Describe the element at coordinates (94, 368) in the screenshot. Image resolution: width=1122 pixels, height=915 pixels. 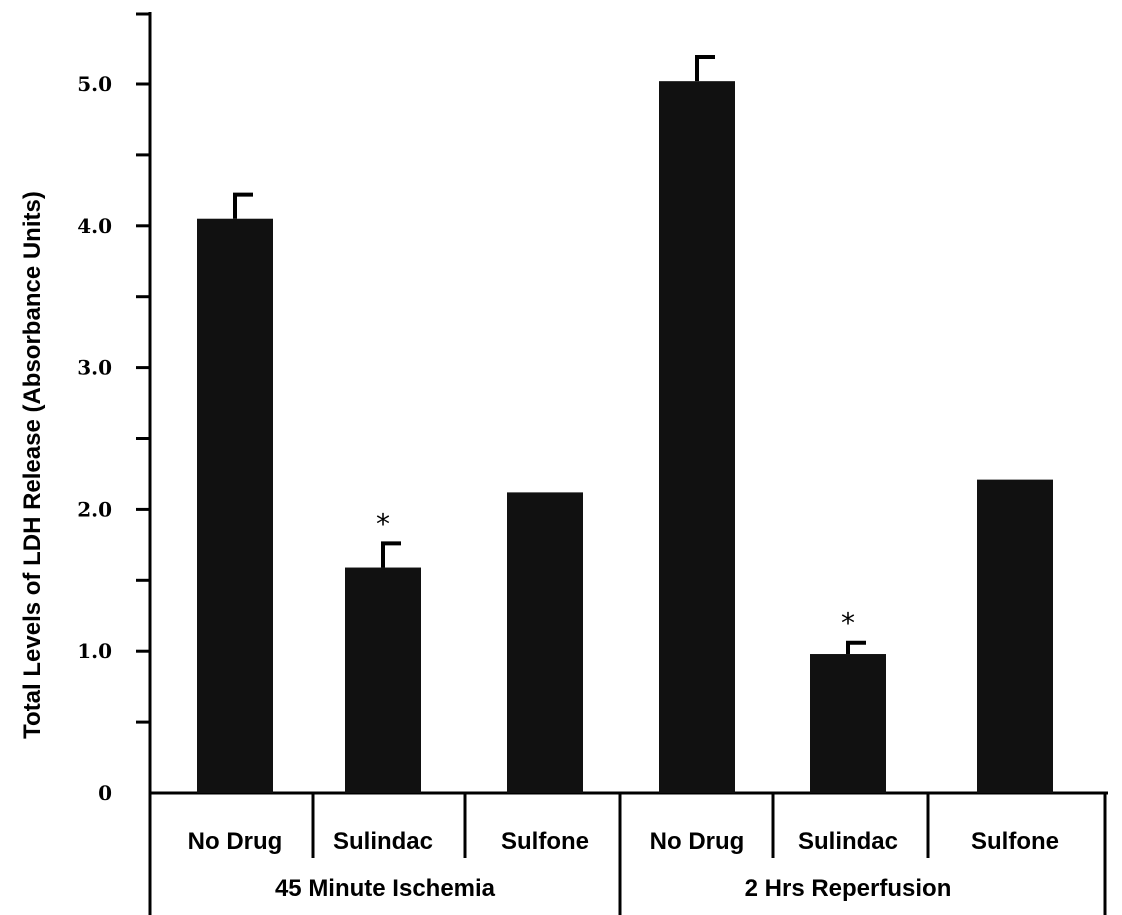
I see `y-tick-label: 3.0` at that location.